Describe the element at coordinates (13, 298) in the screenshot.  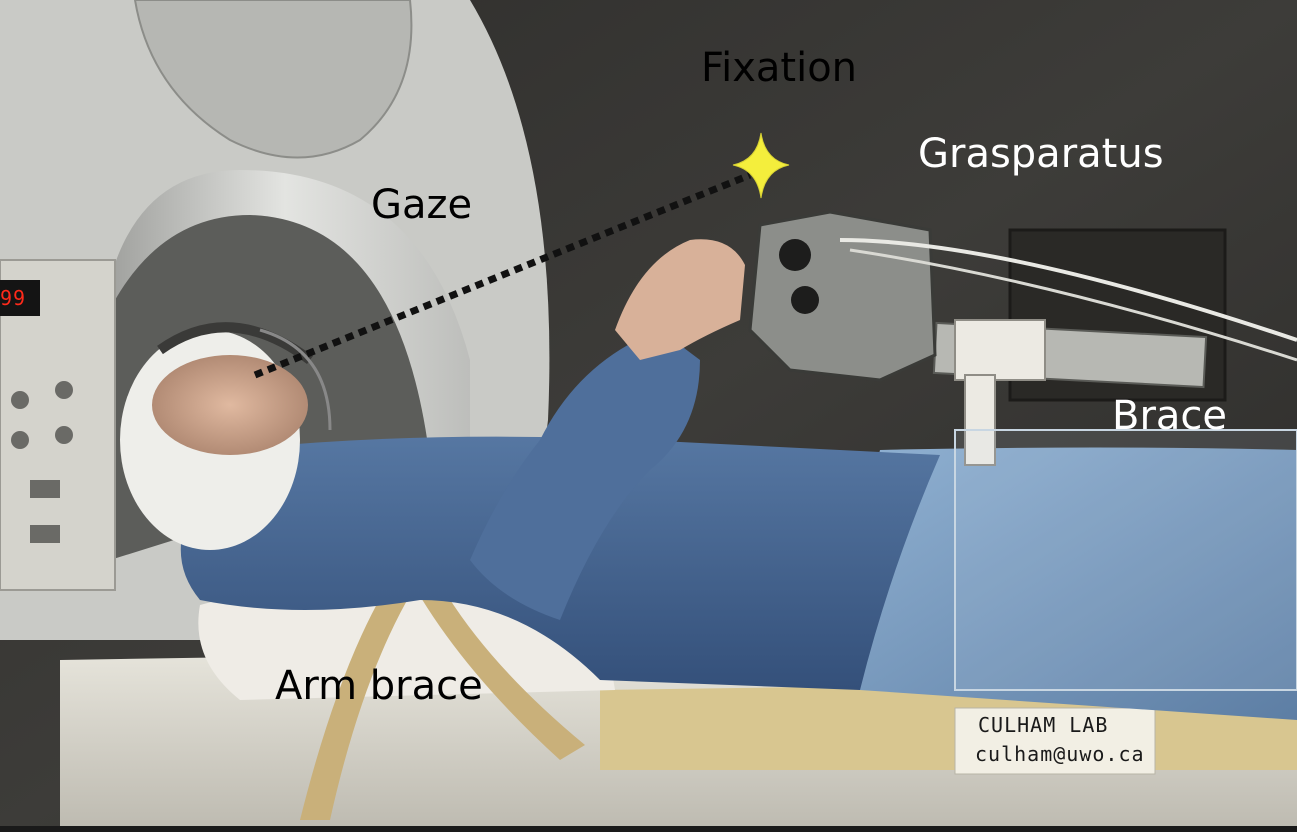
I see `scanner-display-readout: 99` at that location.